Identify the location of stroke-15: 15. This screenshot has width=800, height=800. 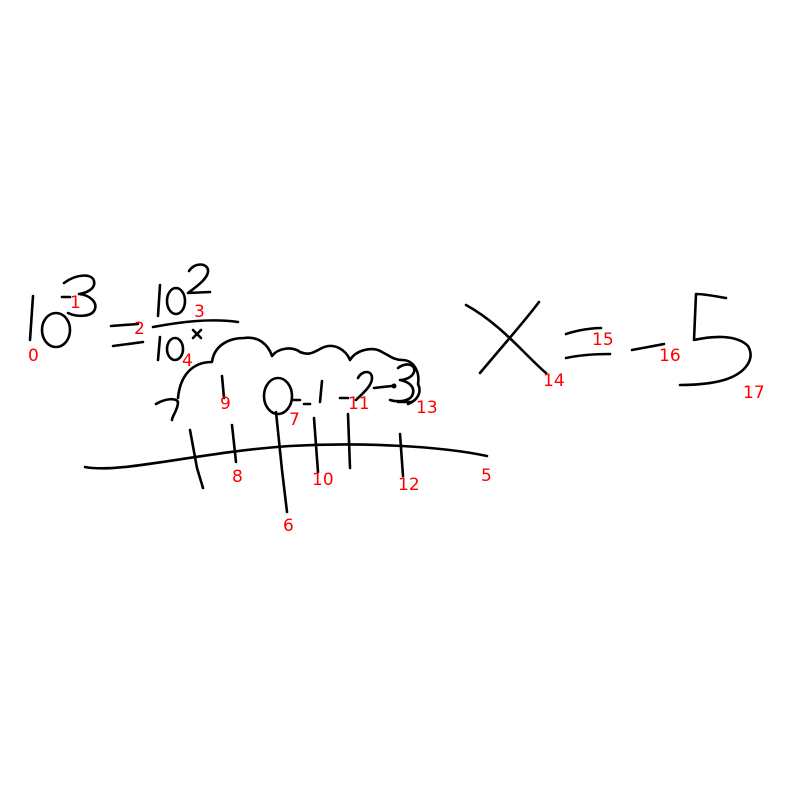
(589, 343).